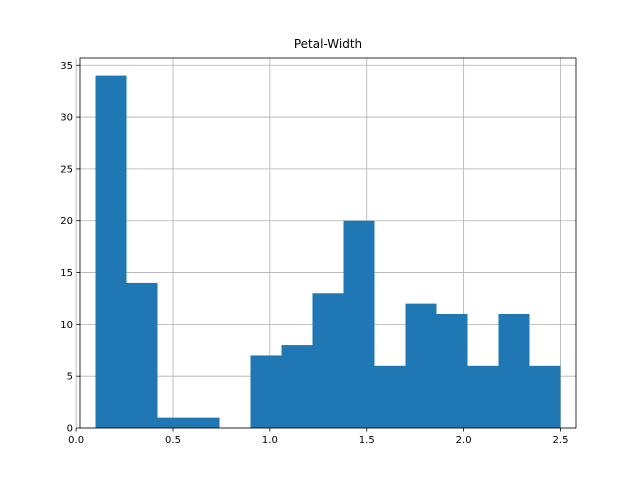 This screenshot has height=480, width=640. Describe the element at coordinates (66, 273) in the screenshot. I see `y-tick-label: 15` at that location.